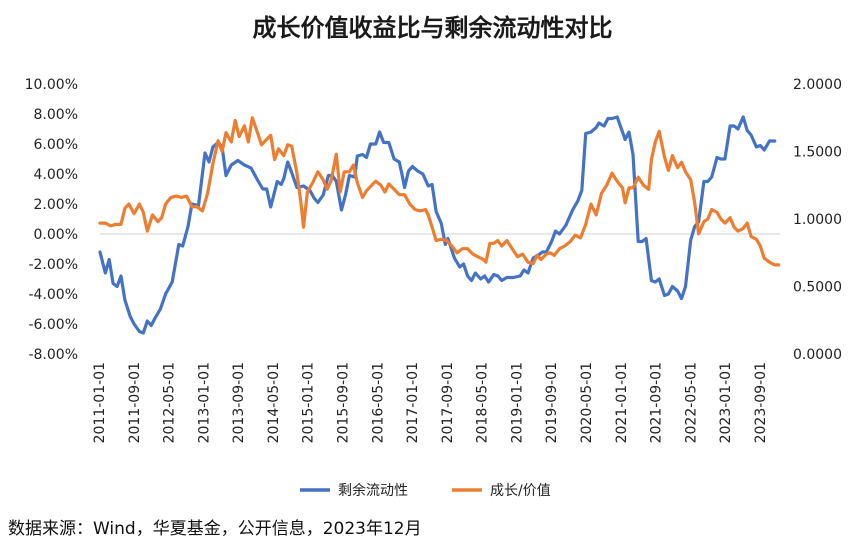 The width and height of the screenshot is (865, 549). I want to click on x-tick-label: 2017-09-01, so click(448, 402).